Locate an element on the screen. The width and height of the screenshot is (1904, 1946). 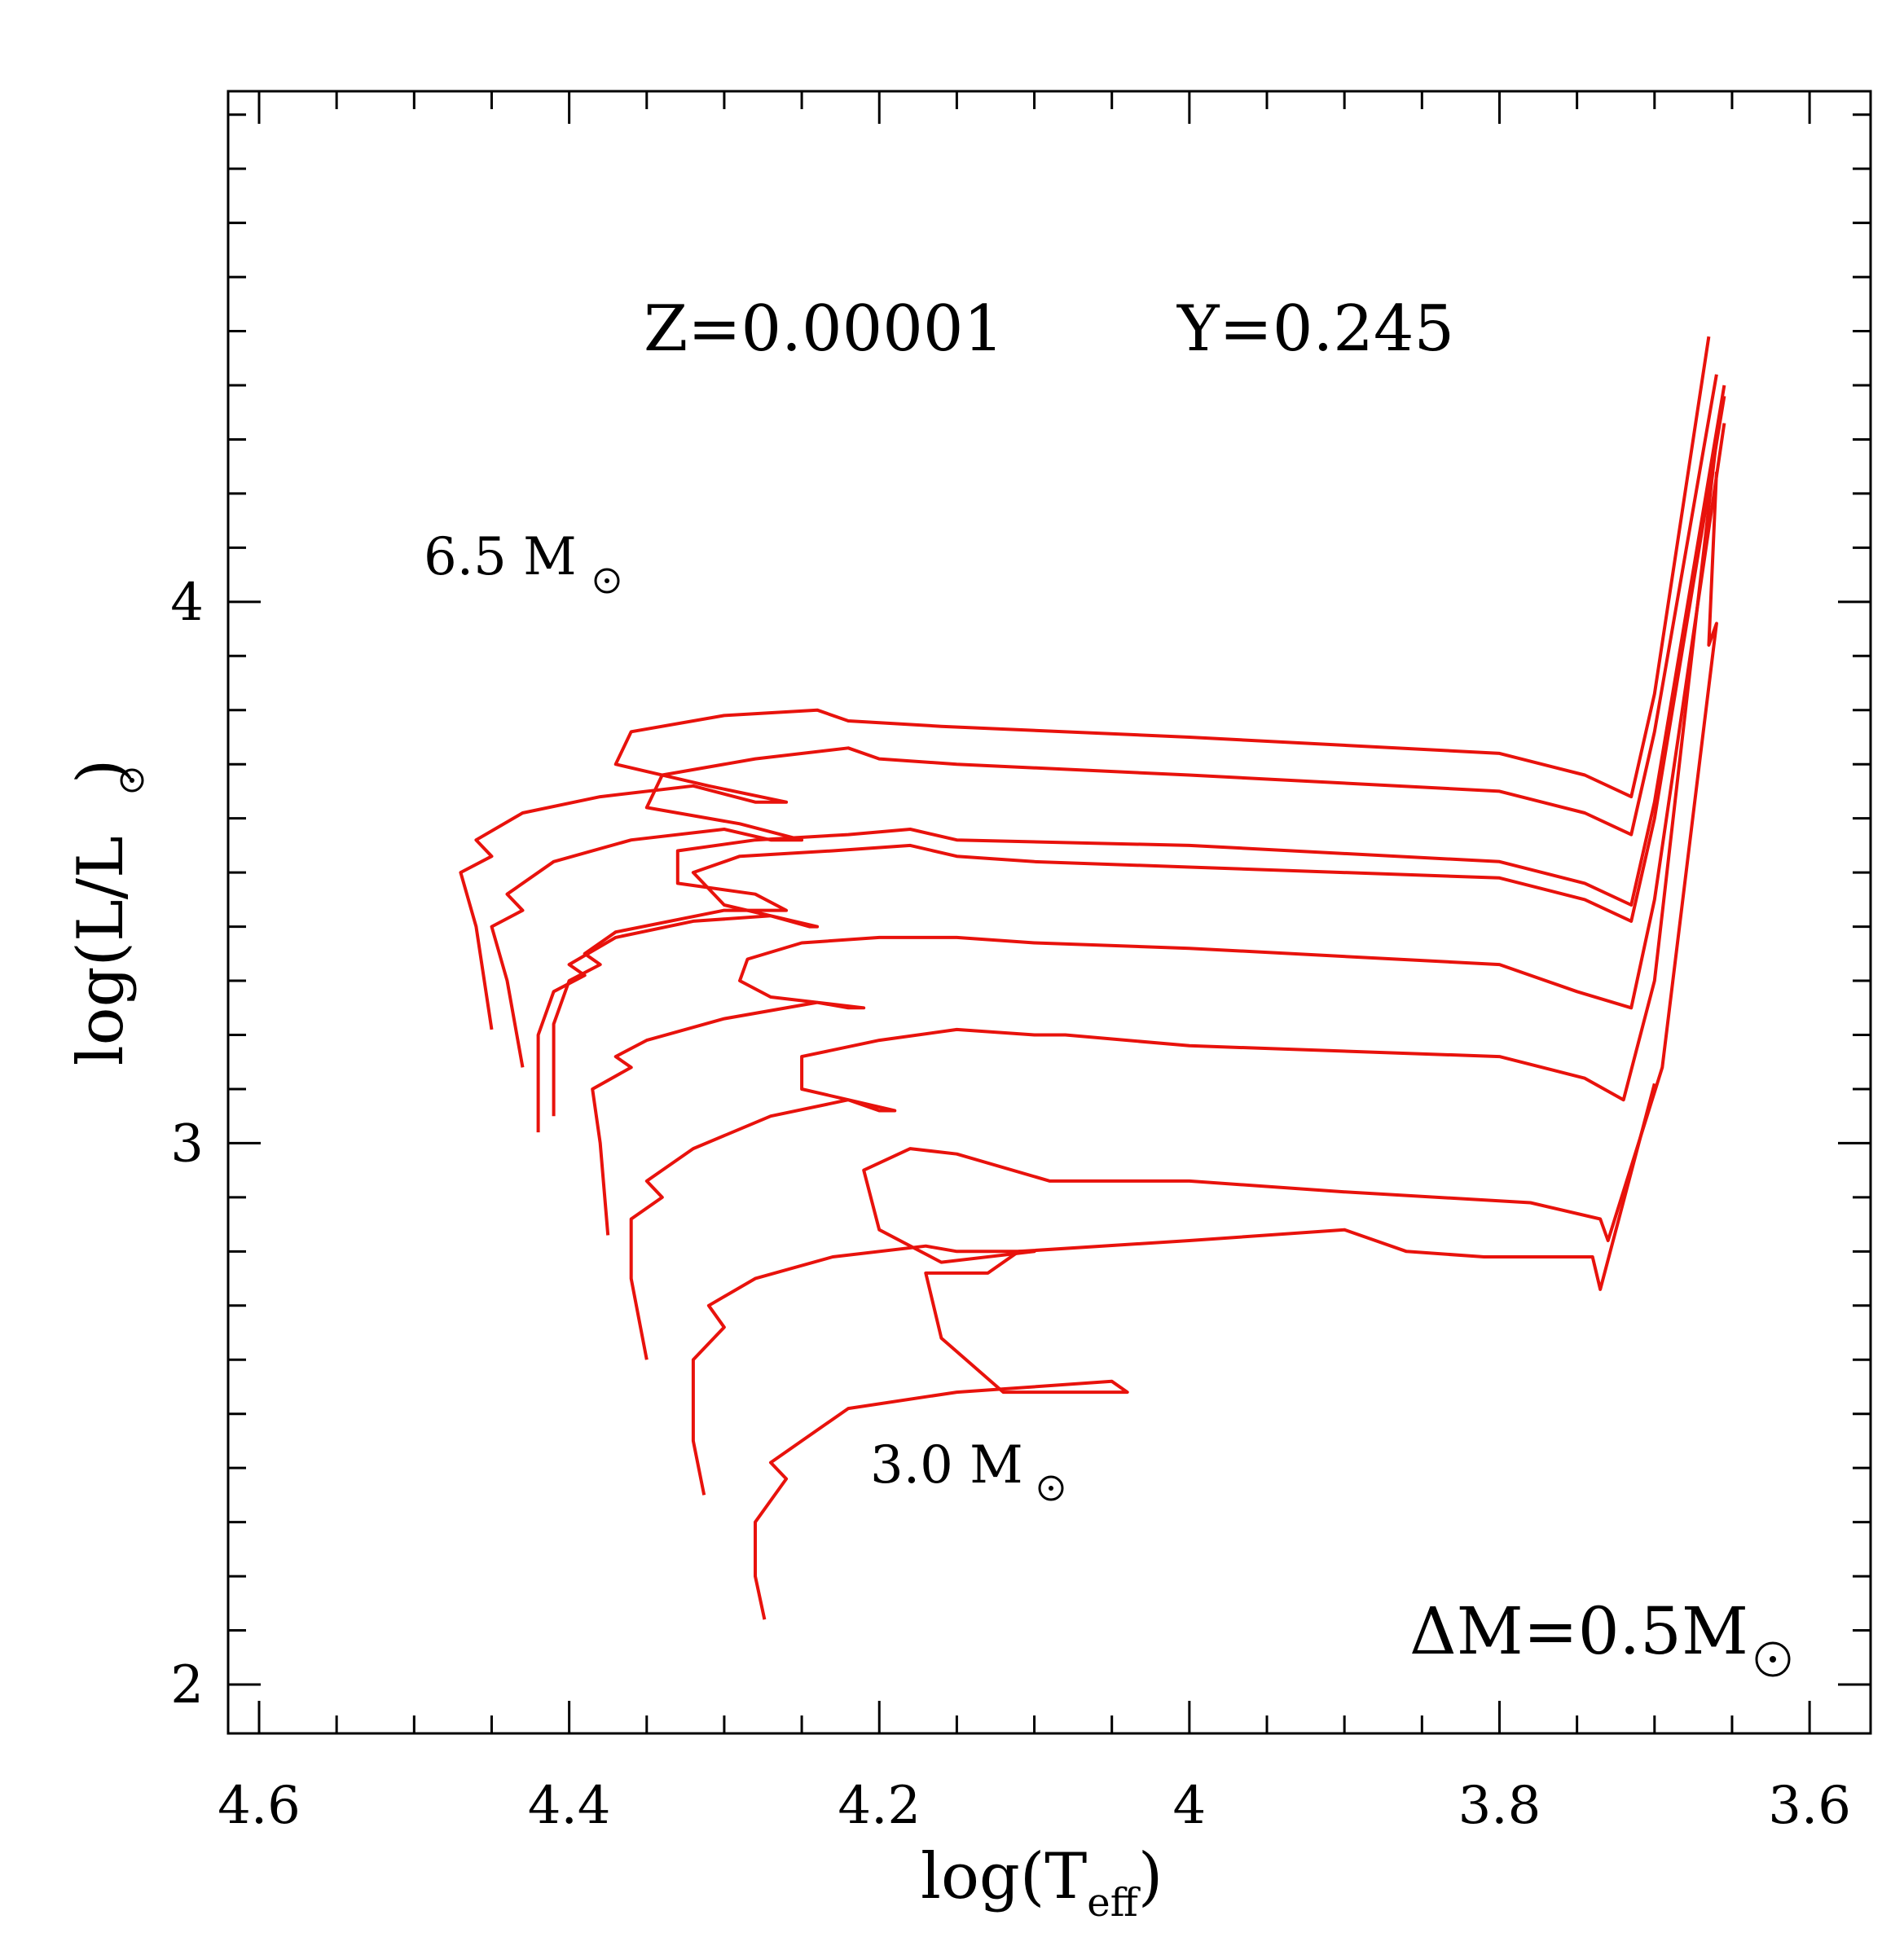
composition-y: Y=0.245 is located at coordinates (1315, 329).